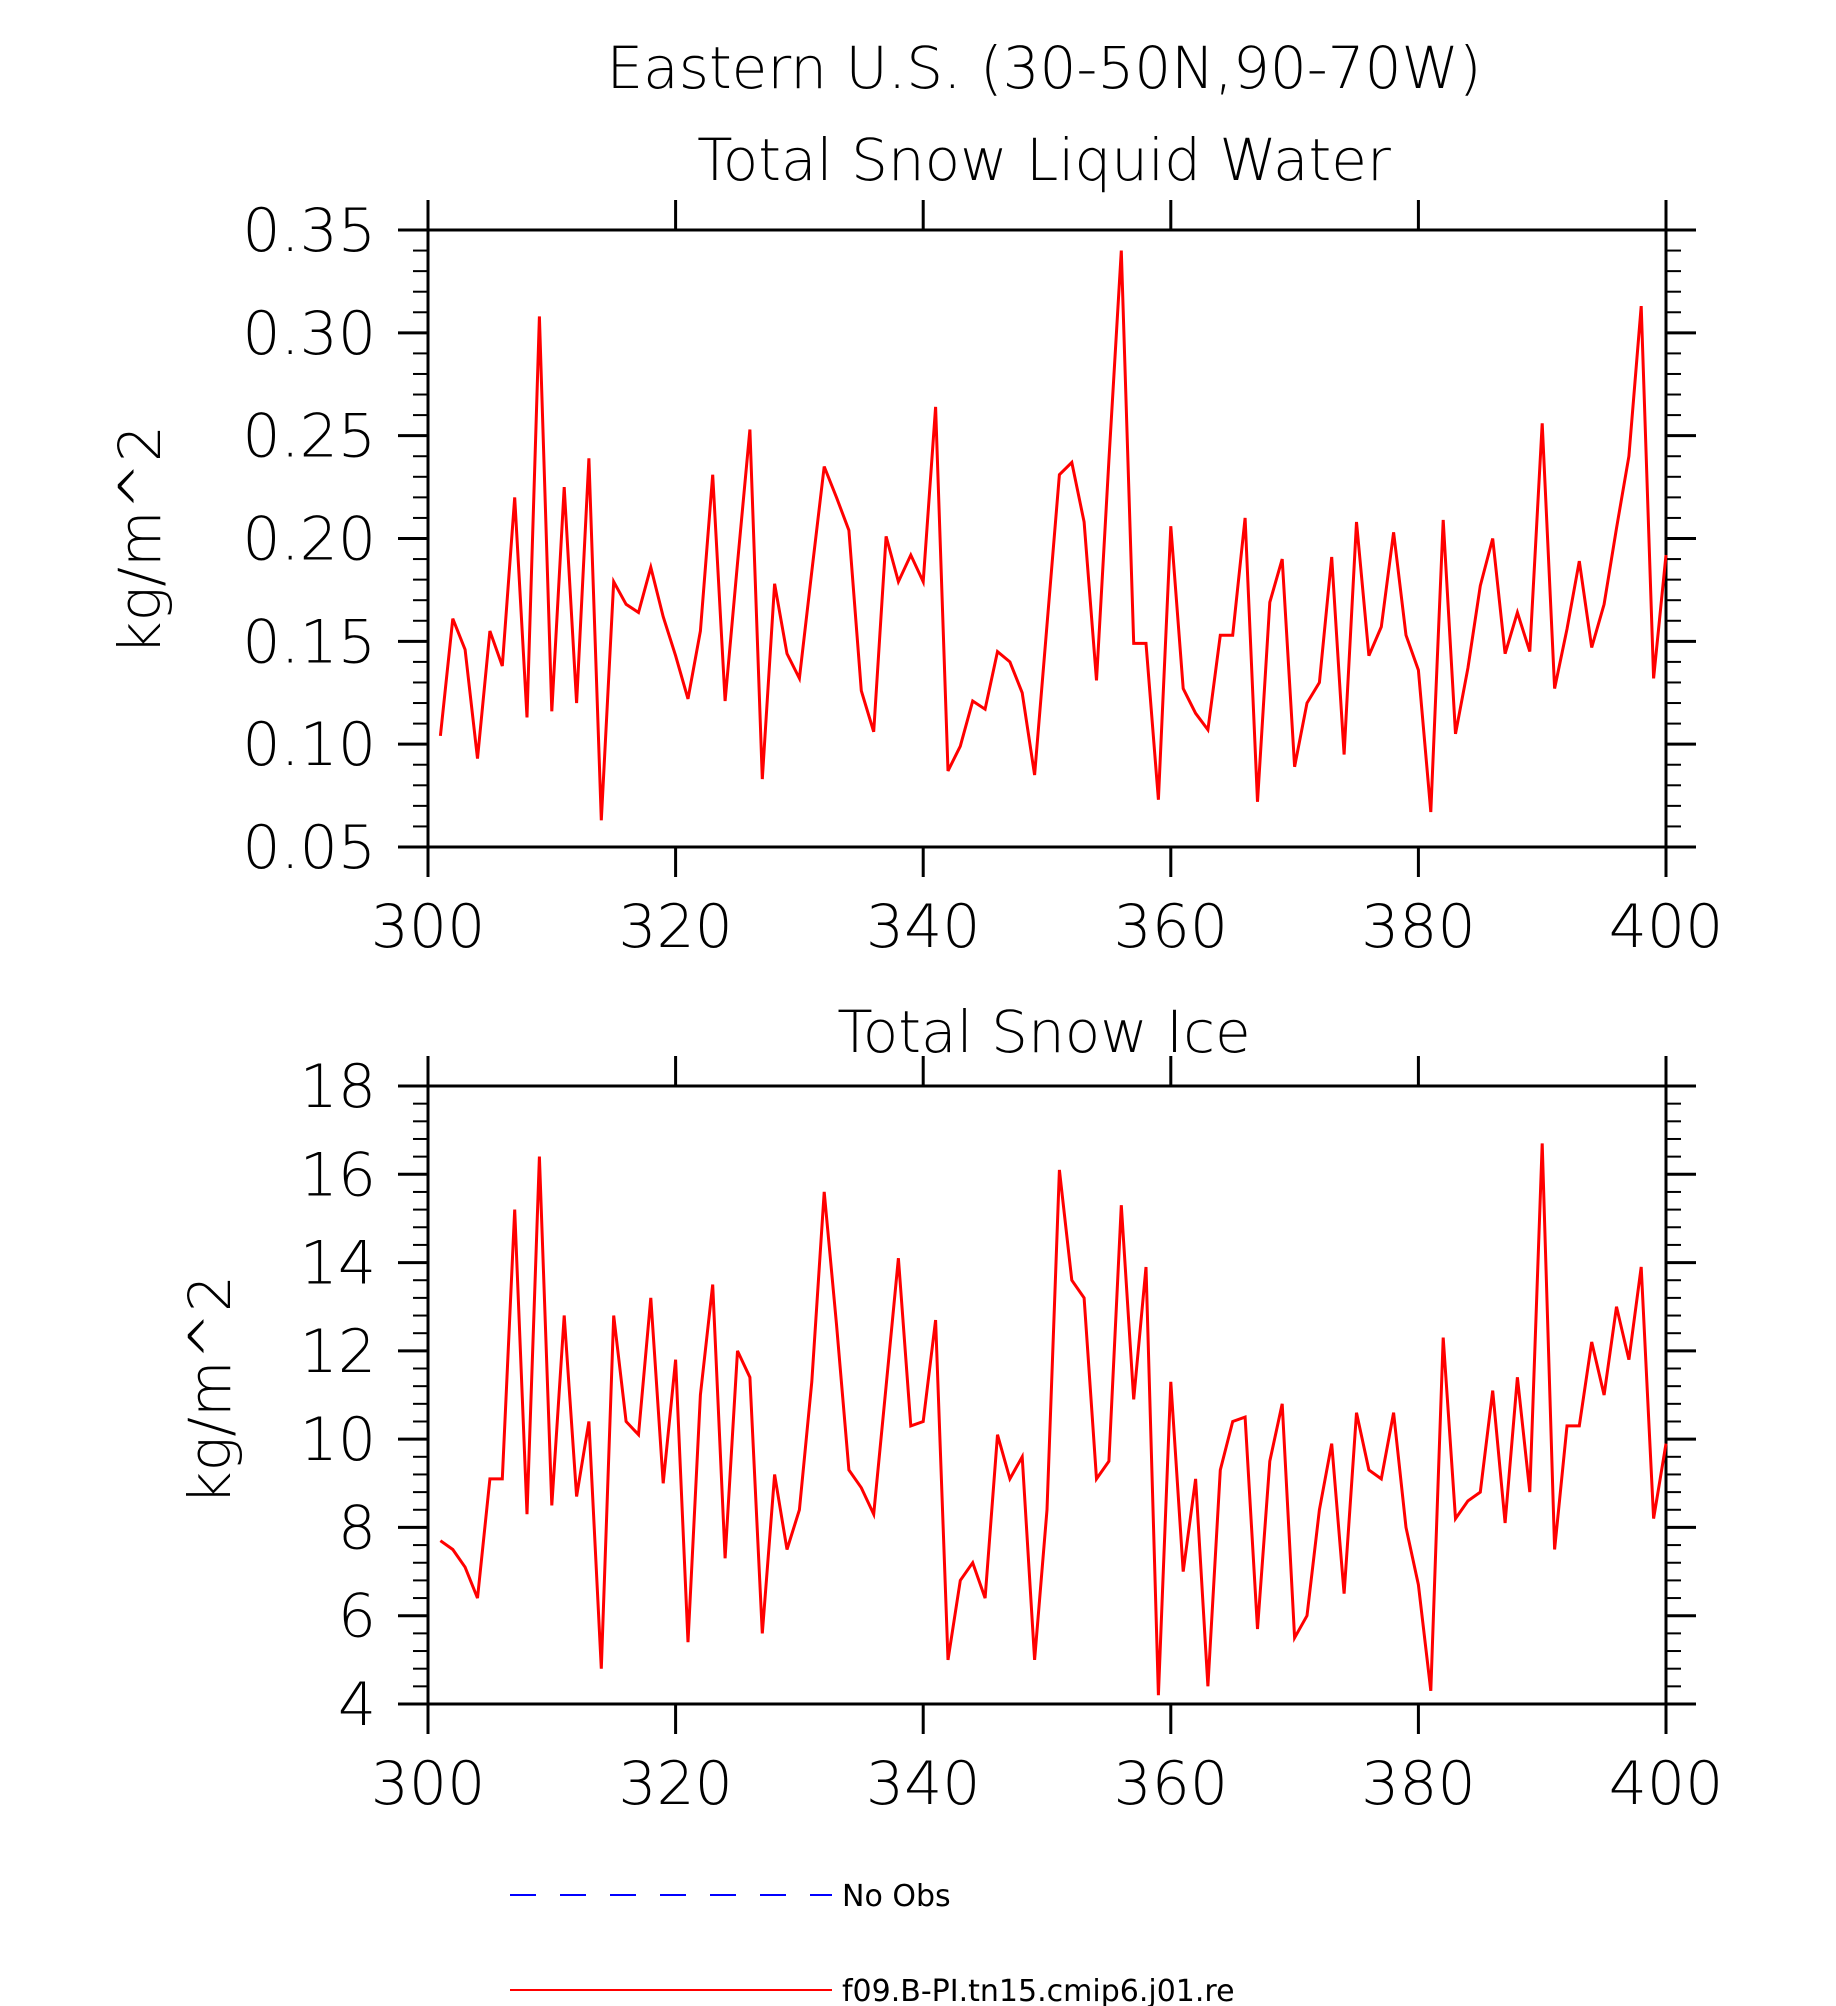  Describe the element at coordinates (309, 745) in the screenshot. I see `y-tick-label: 0.10` at that location.